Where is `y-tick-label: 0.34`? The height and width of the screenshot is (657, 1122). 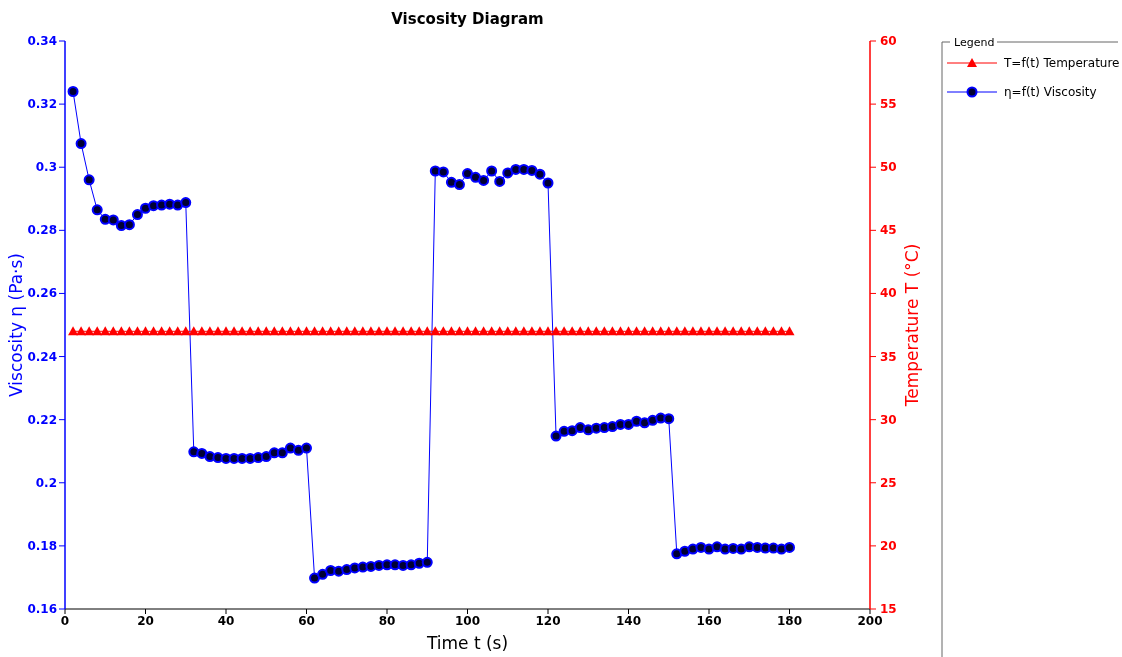 y-tick-label: 0.34 is located at coordinates (42, 41).